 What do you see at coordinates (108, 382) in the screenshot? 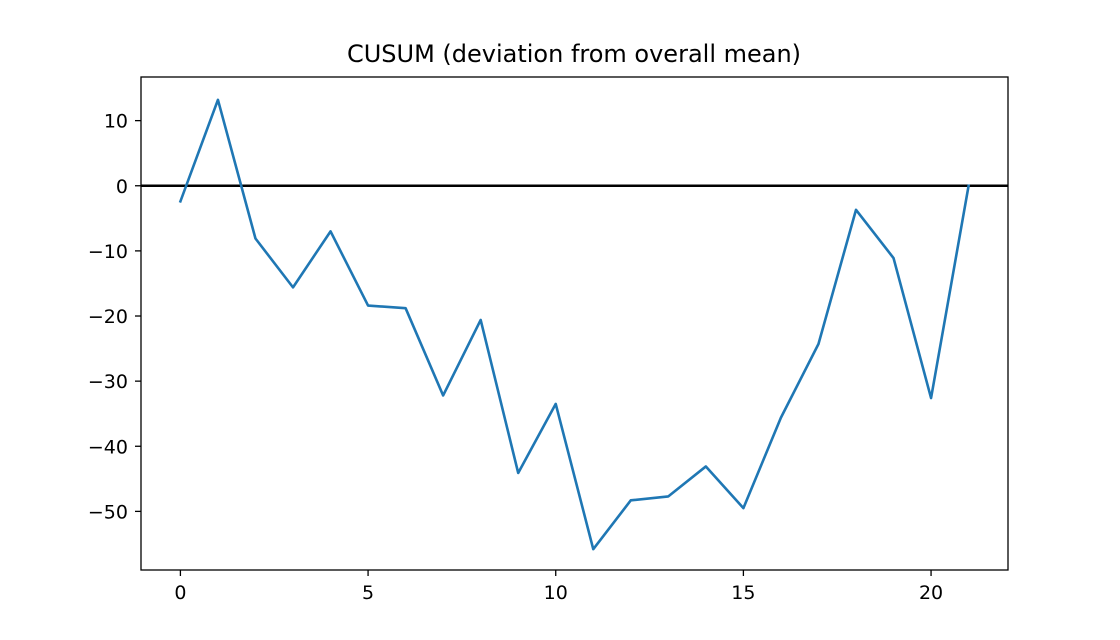
I see `y-tick-label: −30` at bounding box center [108, 382].